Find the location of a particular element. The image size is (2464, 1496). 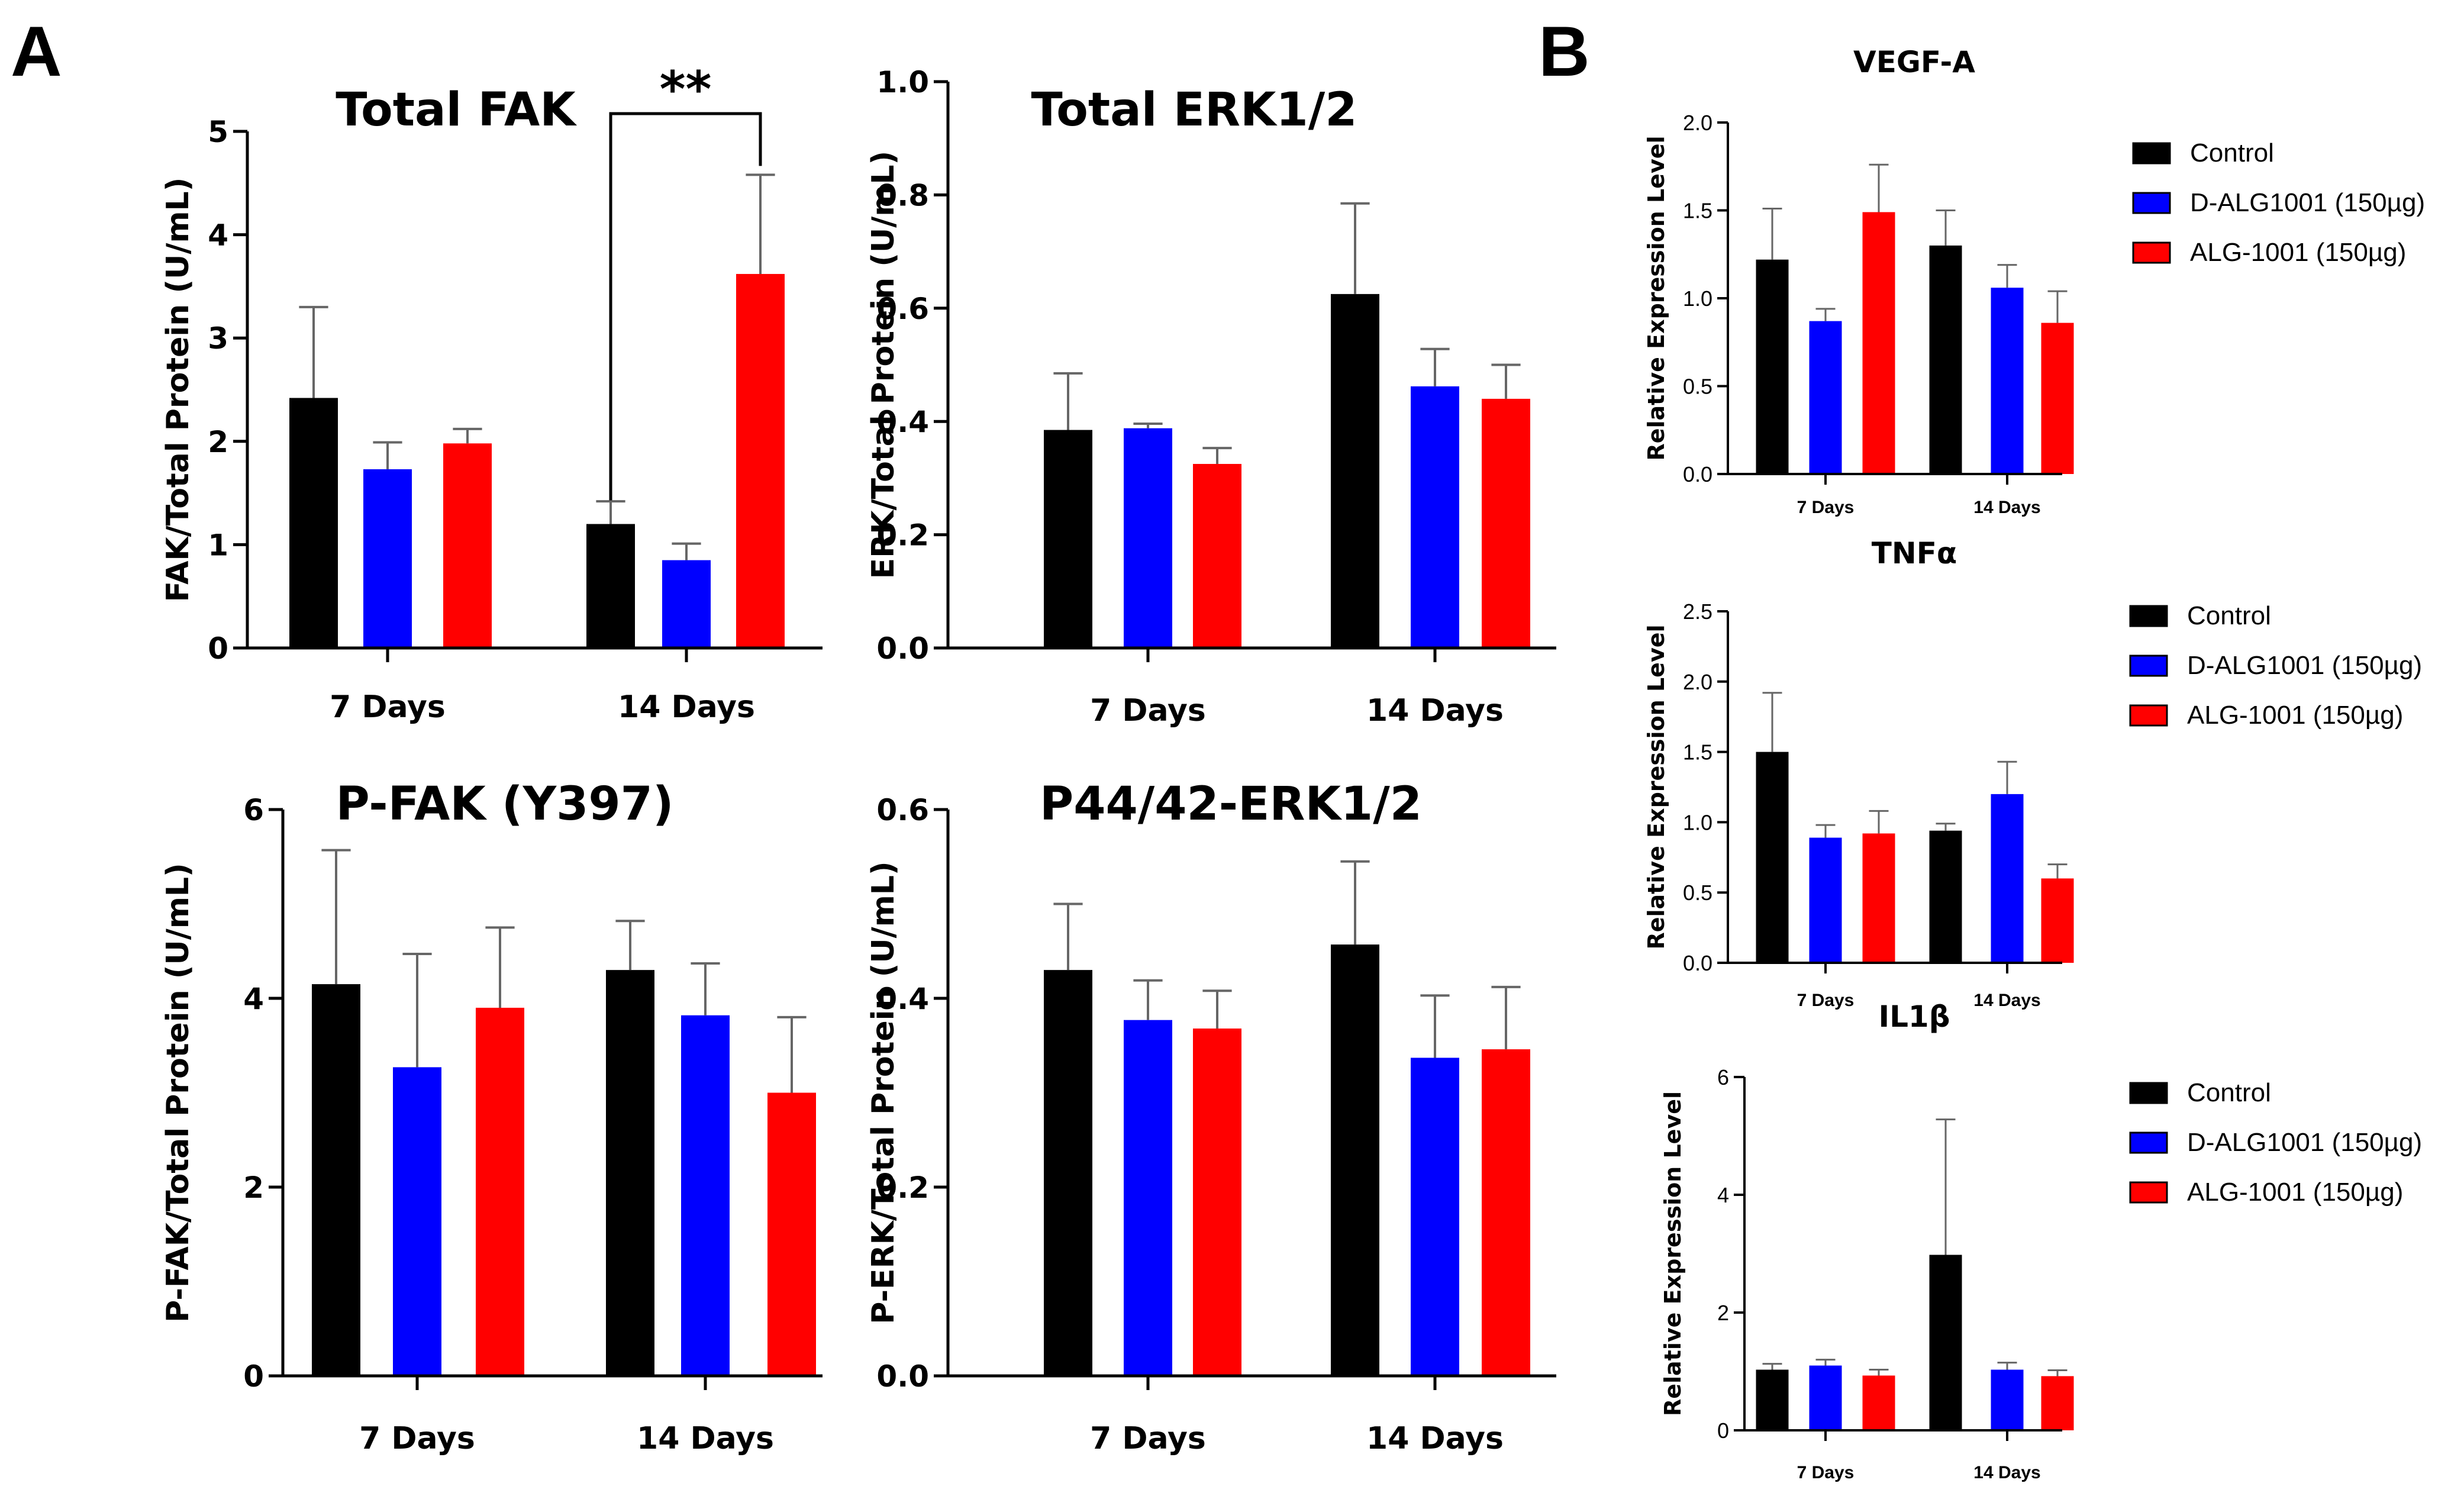

il1b-ytick-label: 6 is located at coordinates (1723, 1077).